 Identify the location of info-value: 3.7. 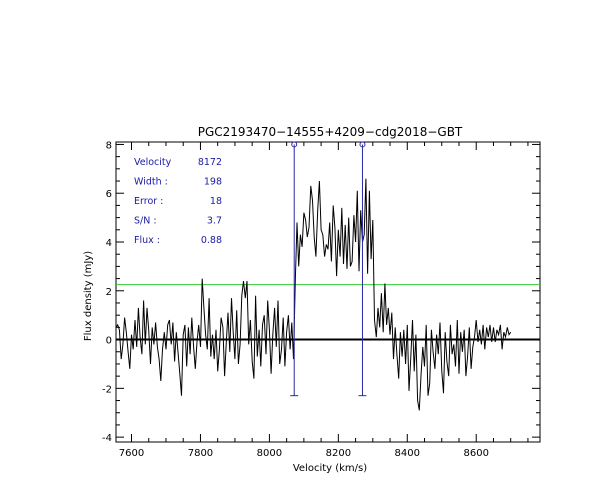
(214, 221).